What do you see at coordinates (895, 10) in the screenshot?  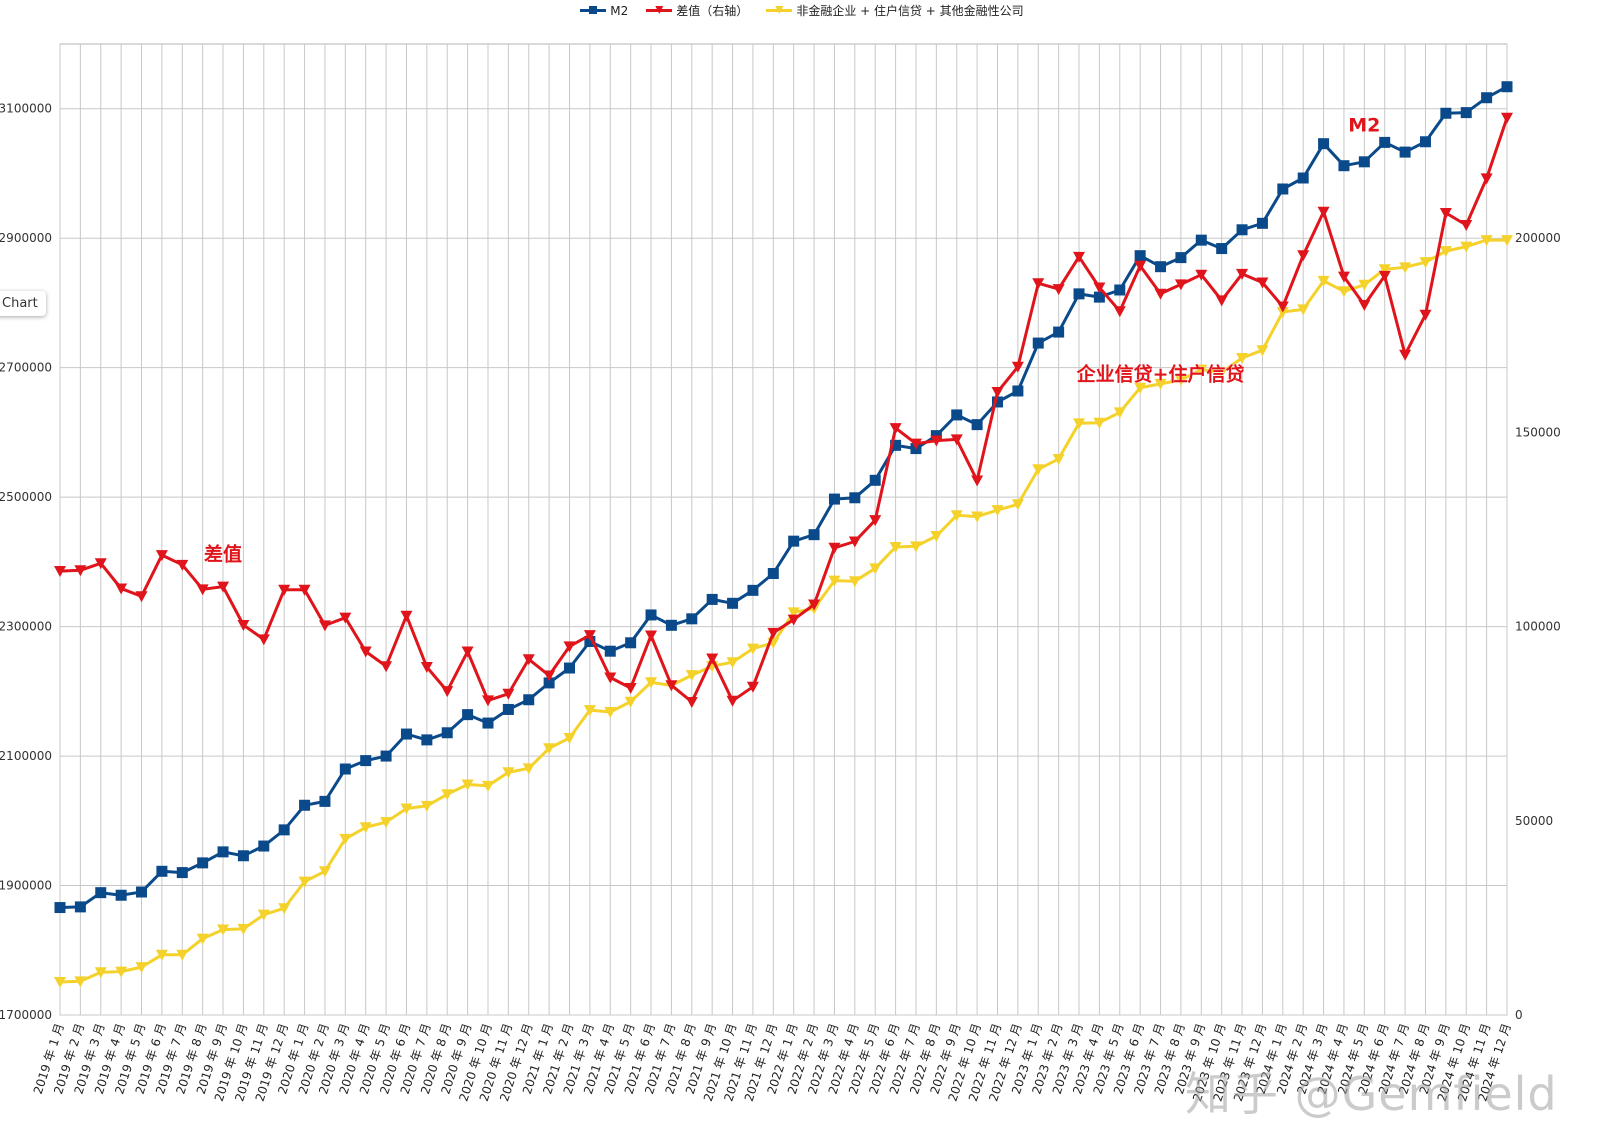 I see `legend-item-credit: 非金融企业 + 住户信贷 + 其他金融性公司` at bounding box center [895, 10].